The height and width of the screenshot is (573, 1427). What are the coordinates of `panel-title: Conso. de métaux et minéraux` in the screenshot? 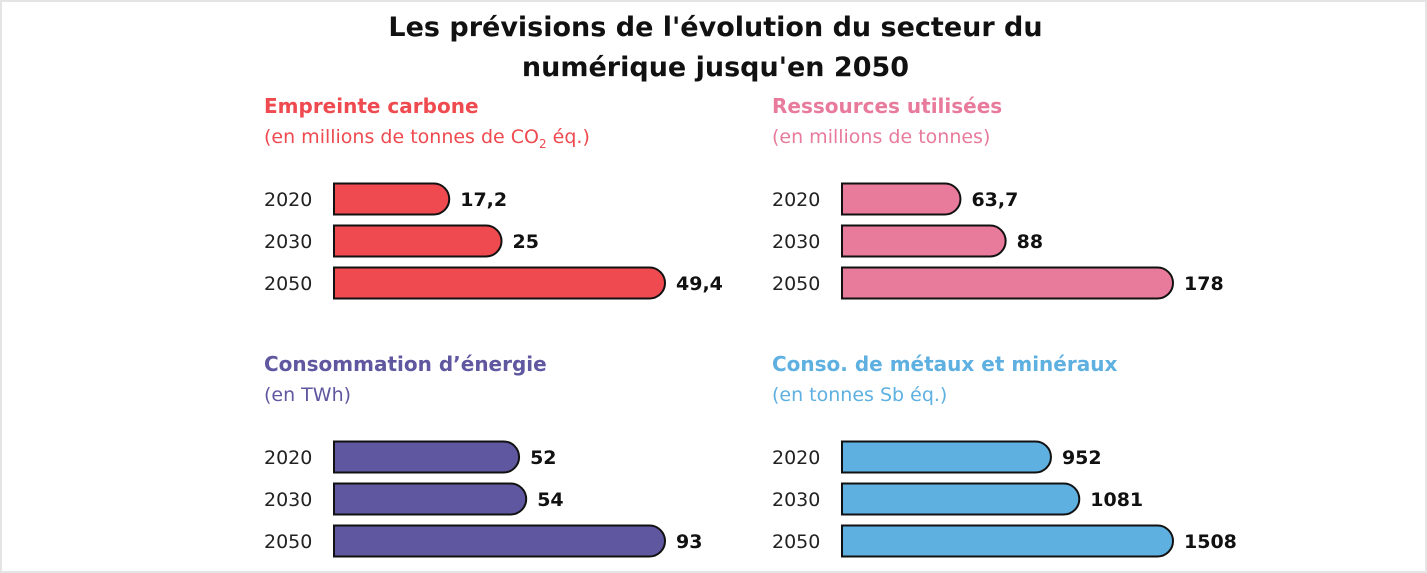 It's located at (945, 364).